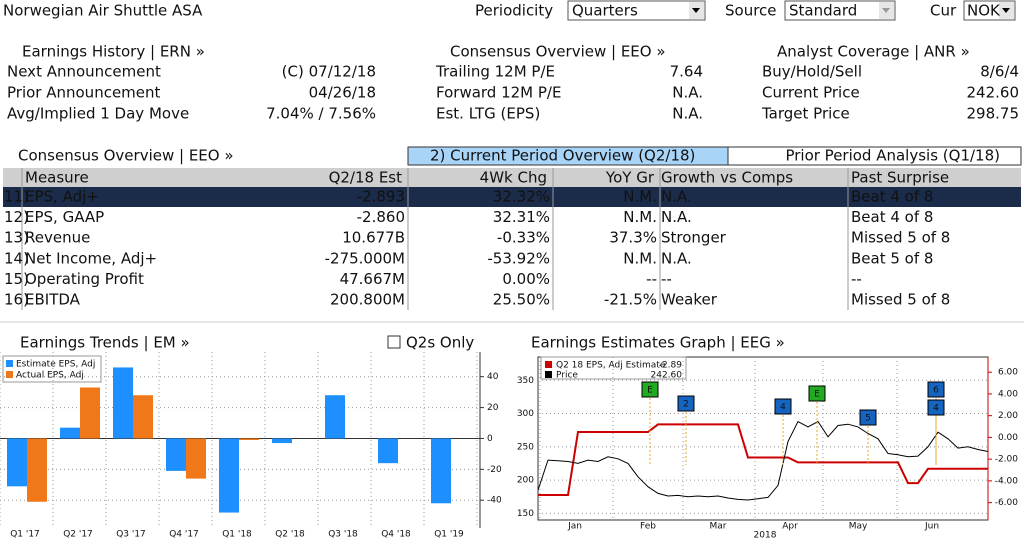 This screenshot has width=1024, height=540. Describe the element at coordinates (518, 258) in the screenshot. I see `table-cell: -53.92%` at that location.